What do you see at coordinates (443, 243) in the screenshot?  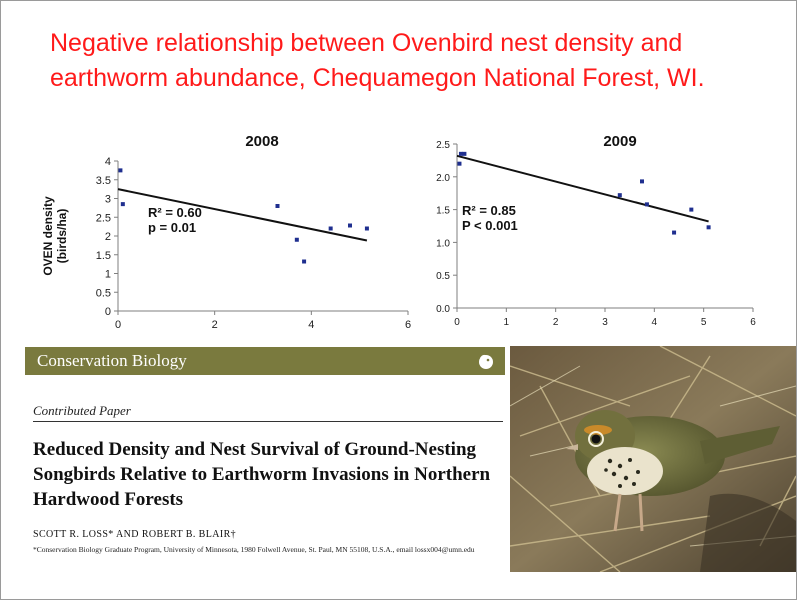 I see `y-tick-label: 1.0` at bounding box center [443, 243].